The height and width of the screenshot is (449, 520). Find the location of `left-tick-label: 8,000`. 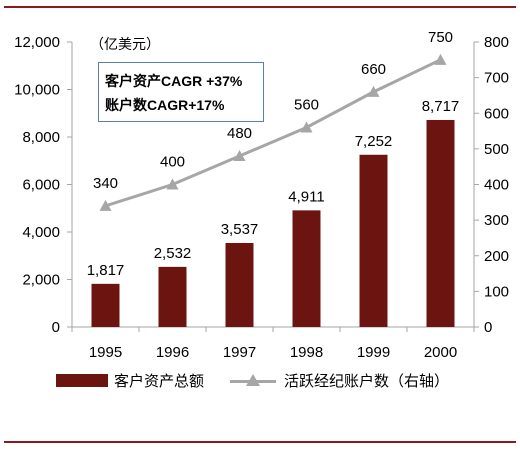

left-tick-label: 8,000 is located at coordinates (41, 137).